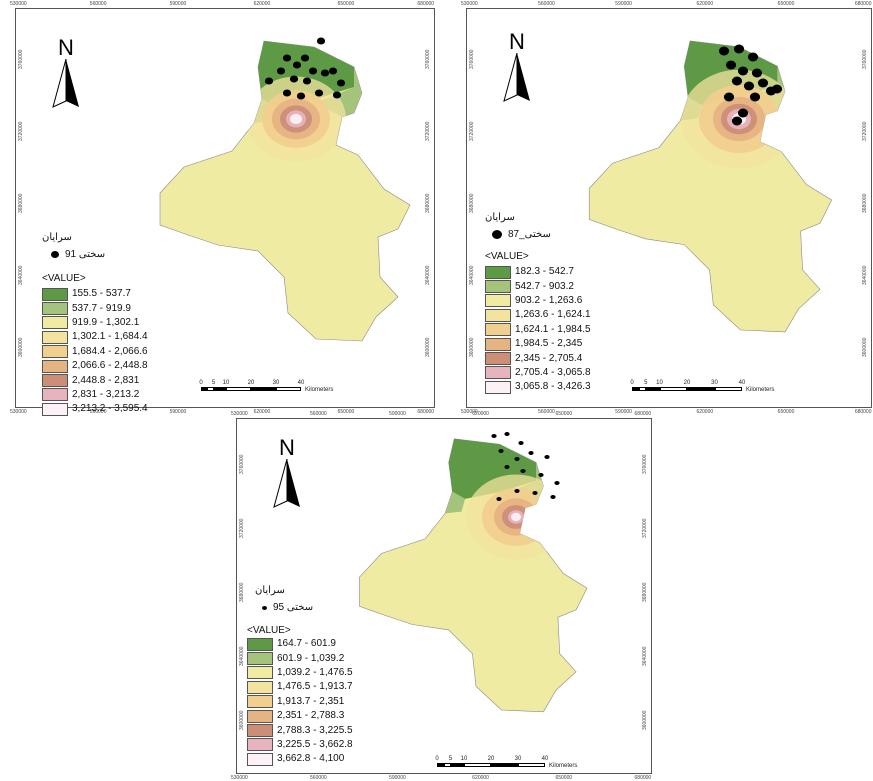  I want to click on coord-tick-right: 3640000, so click(428, 275).